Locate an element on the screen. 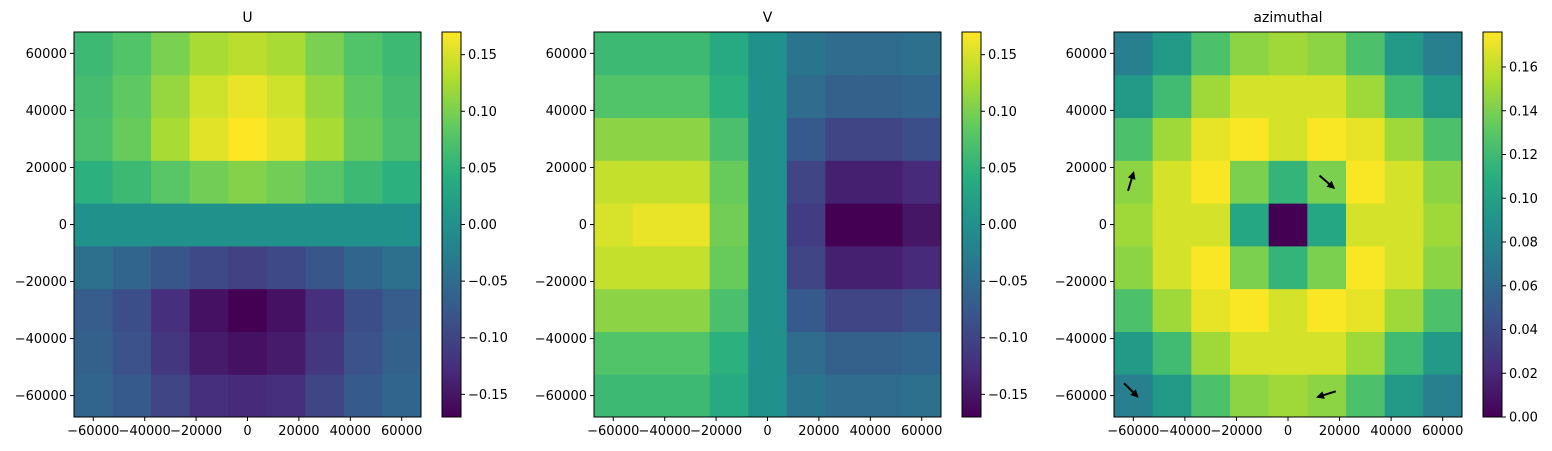  u-y-tick-label: −40000 is located at coordinates (41, 339).